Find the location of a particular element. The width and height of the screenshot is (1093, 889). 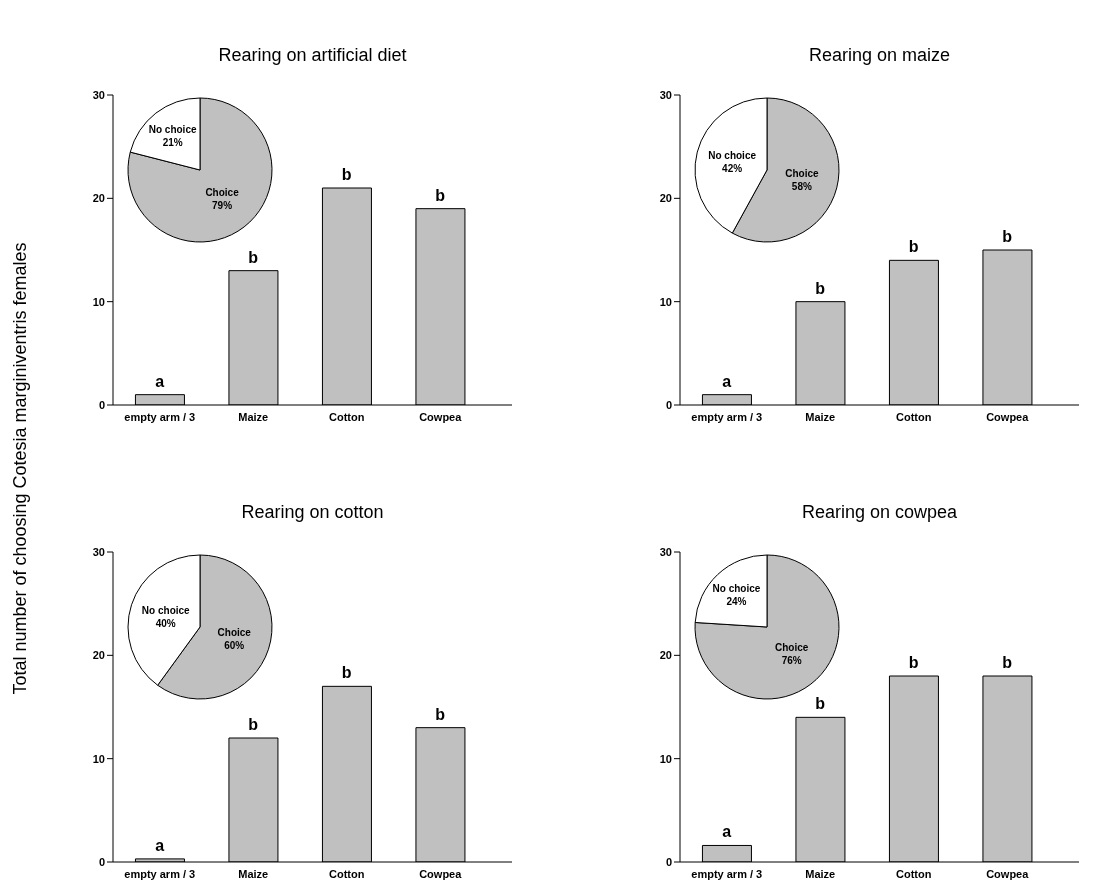

y-axis-title: Total number of choosing Cotesia marginiventris females is located at coordinates (20, 469).